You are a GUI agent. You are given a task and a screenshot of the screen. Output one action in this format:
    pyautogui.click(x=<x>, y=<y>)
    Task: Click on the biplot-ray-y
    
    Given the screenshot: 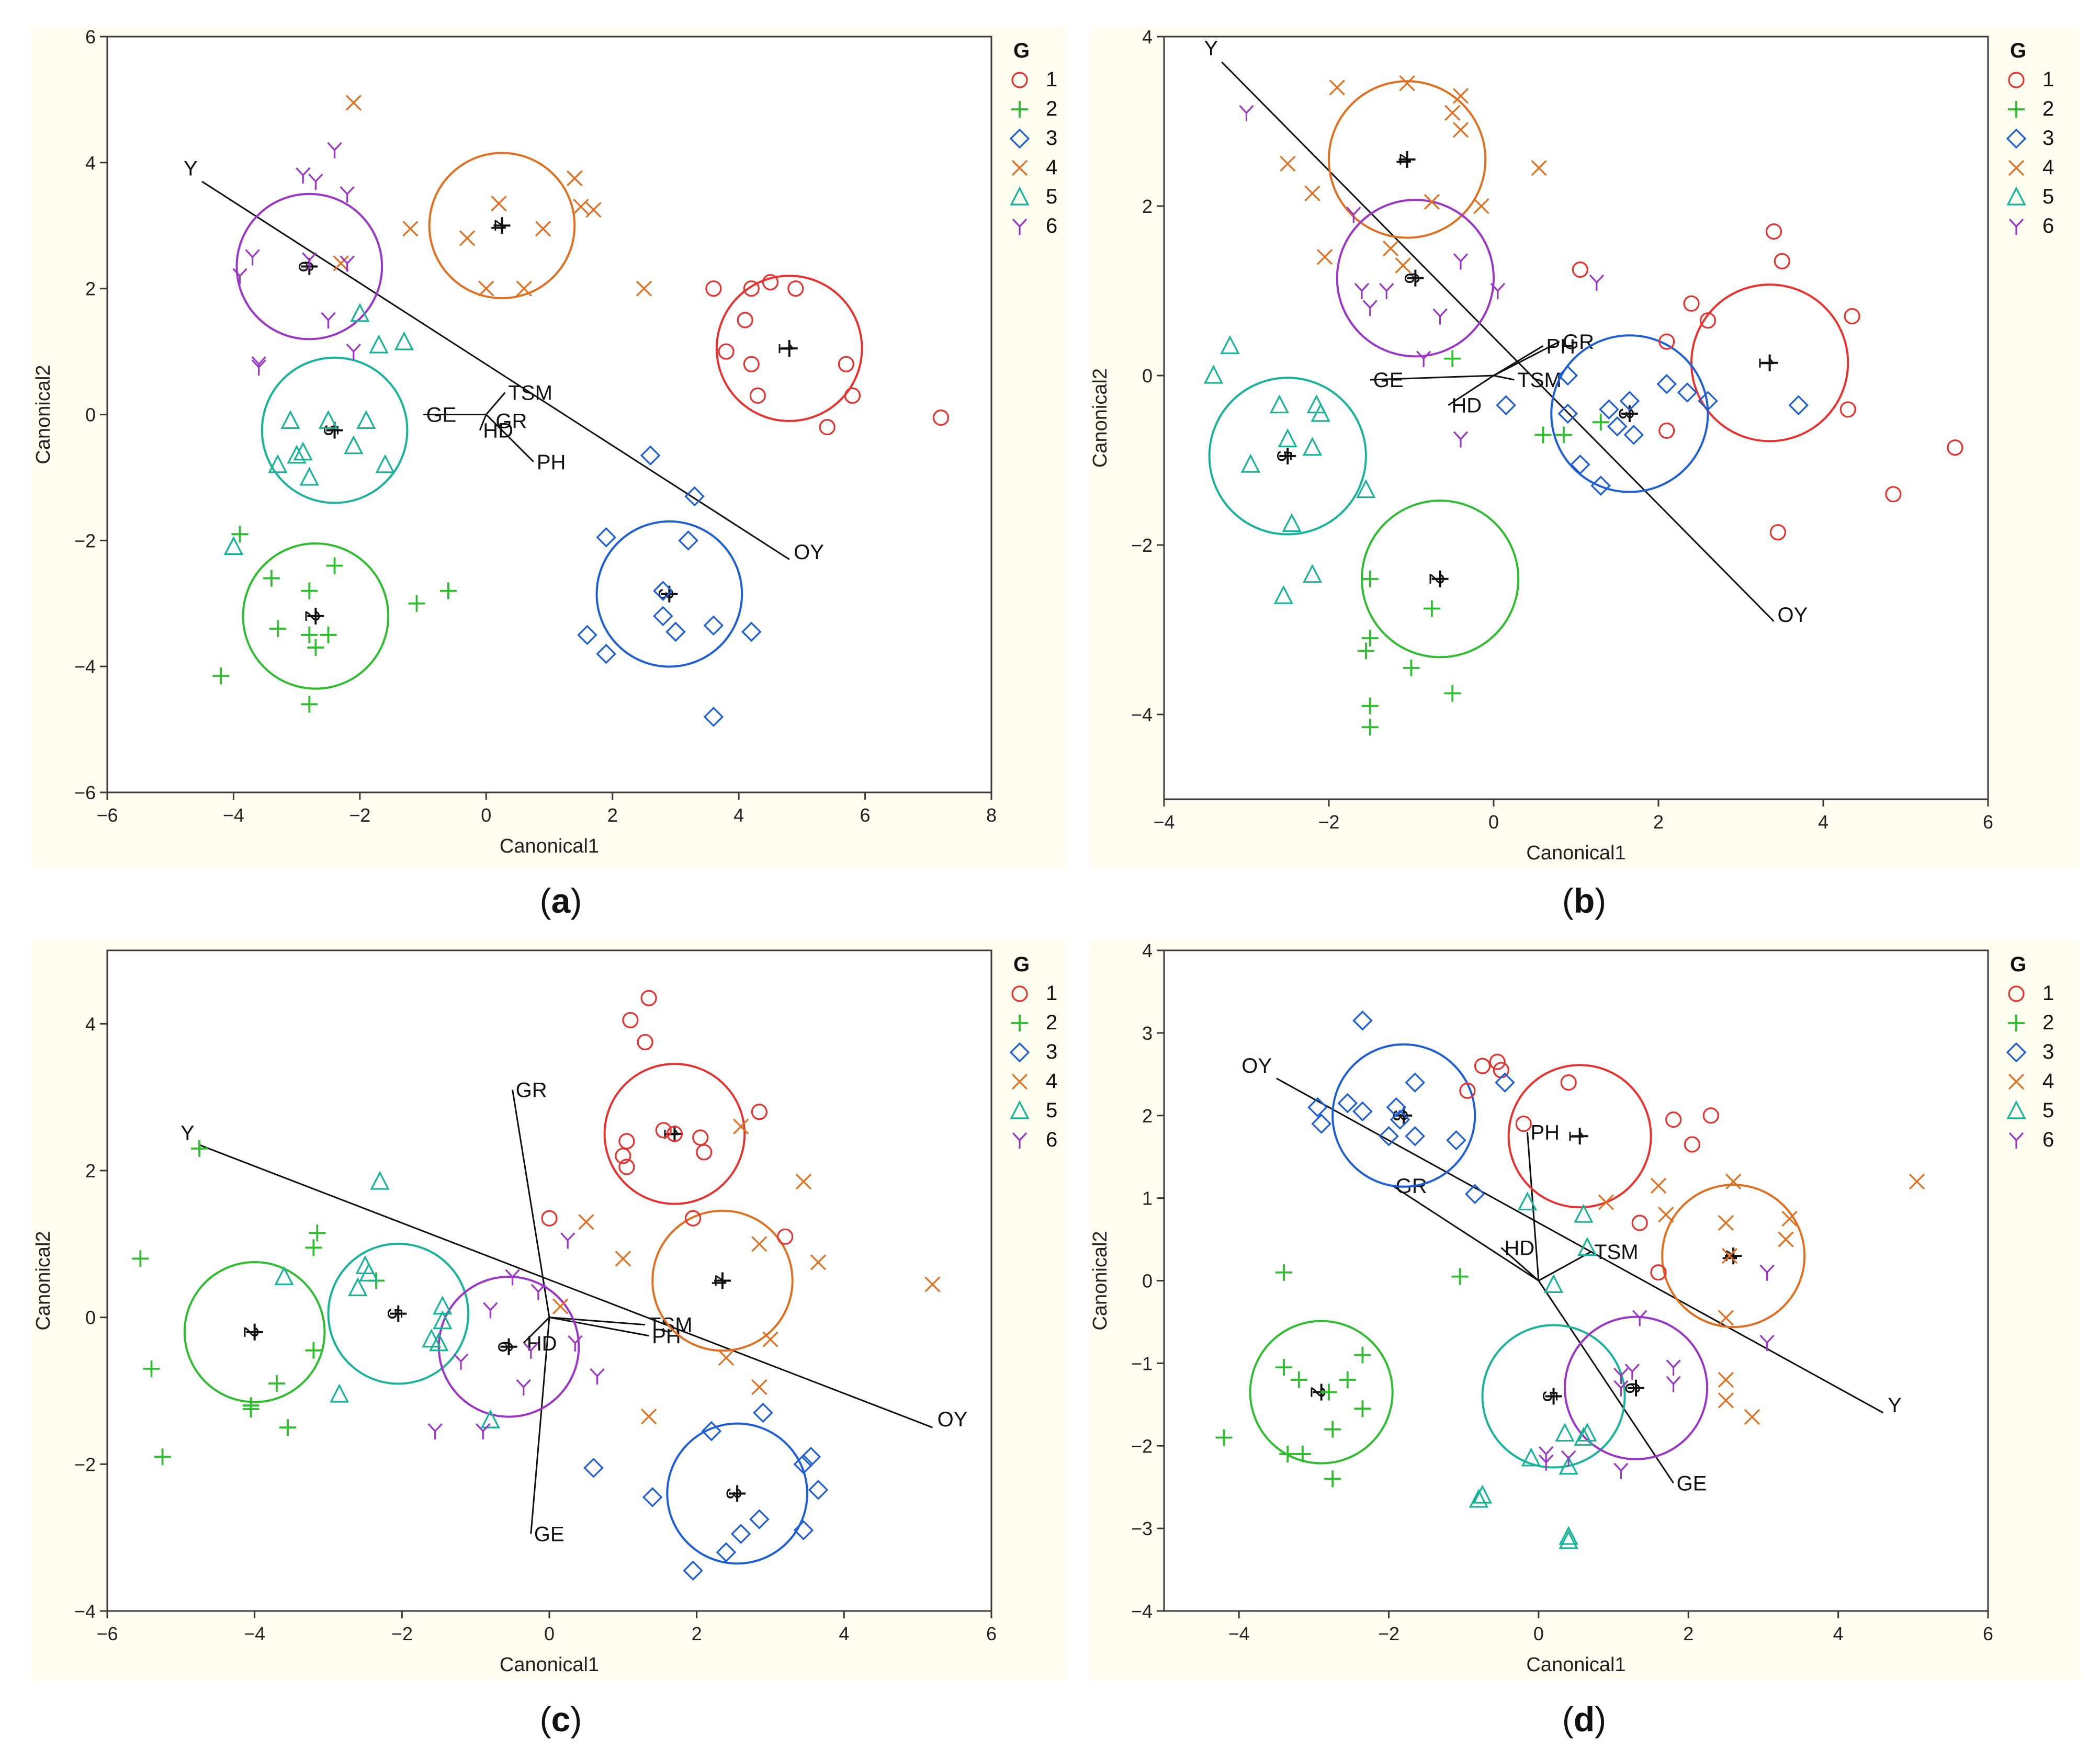 What is the action you would take?
    pyautogui.click(x=495, y=370)
    